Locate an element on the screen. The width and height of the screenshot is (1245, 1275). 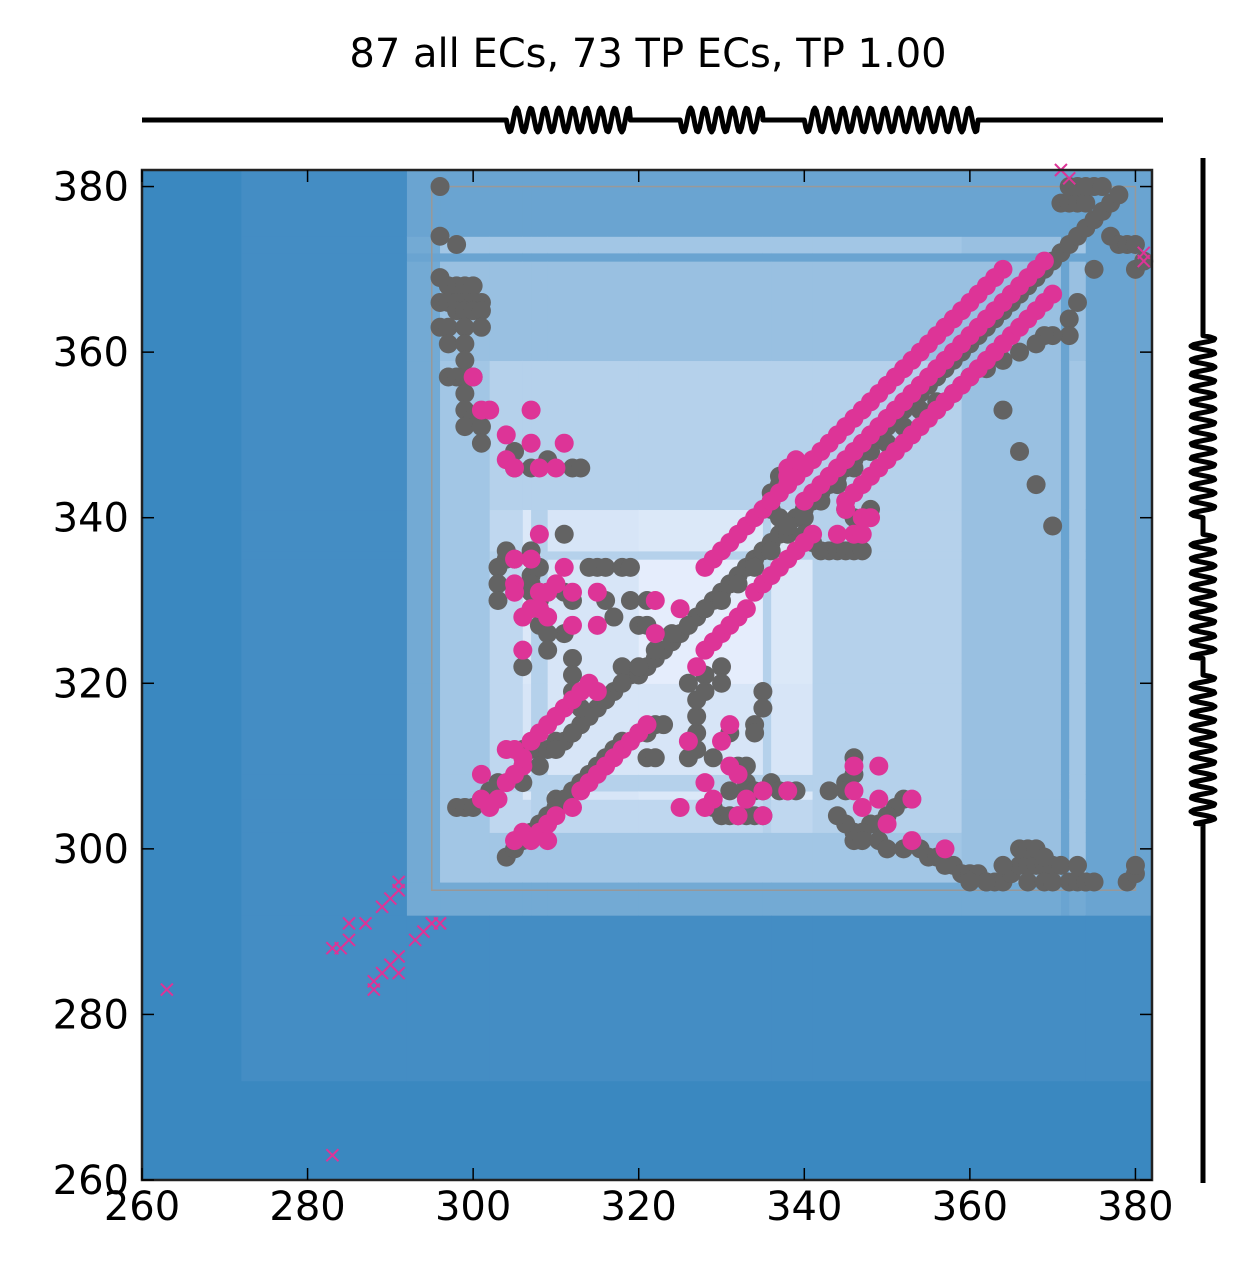
helix-track-right is located at coordinates (1203, 670).